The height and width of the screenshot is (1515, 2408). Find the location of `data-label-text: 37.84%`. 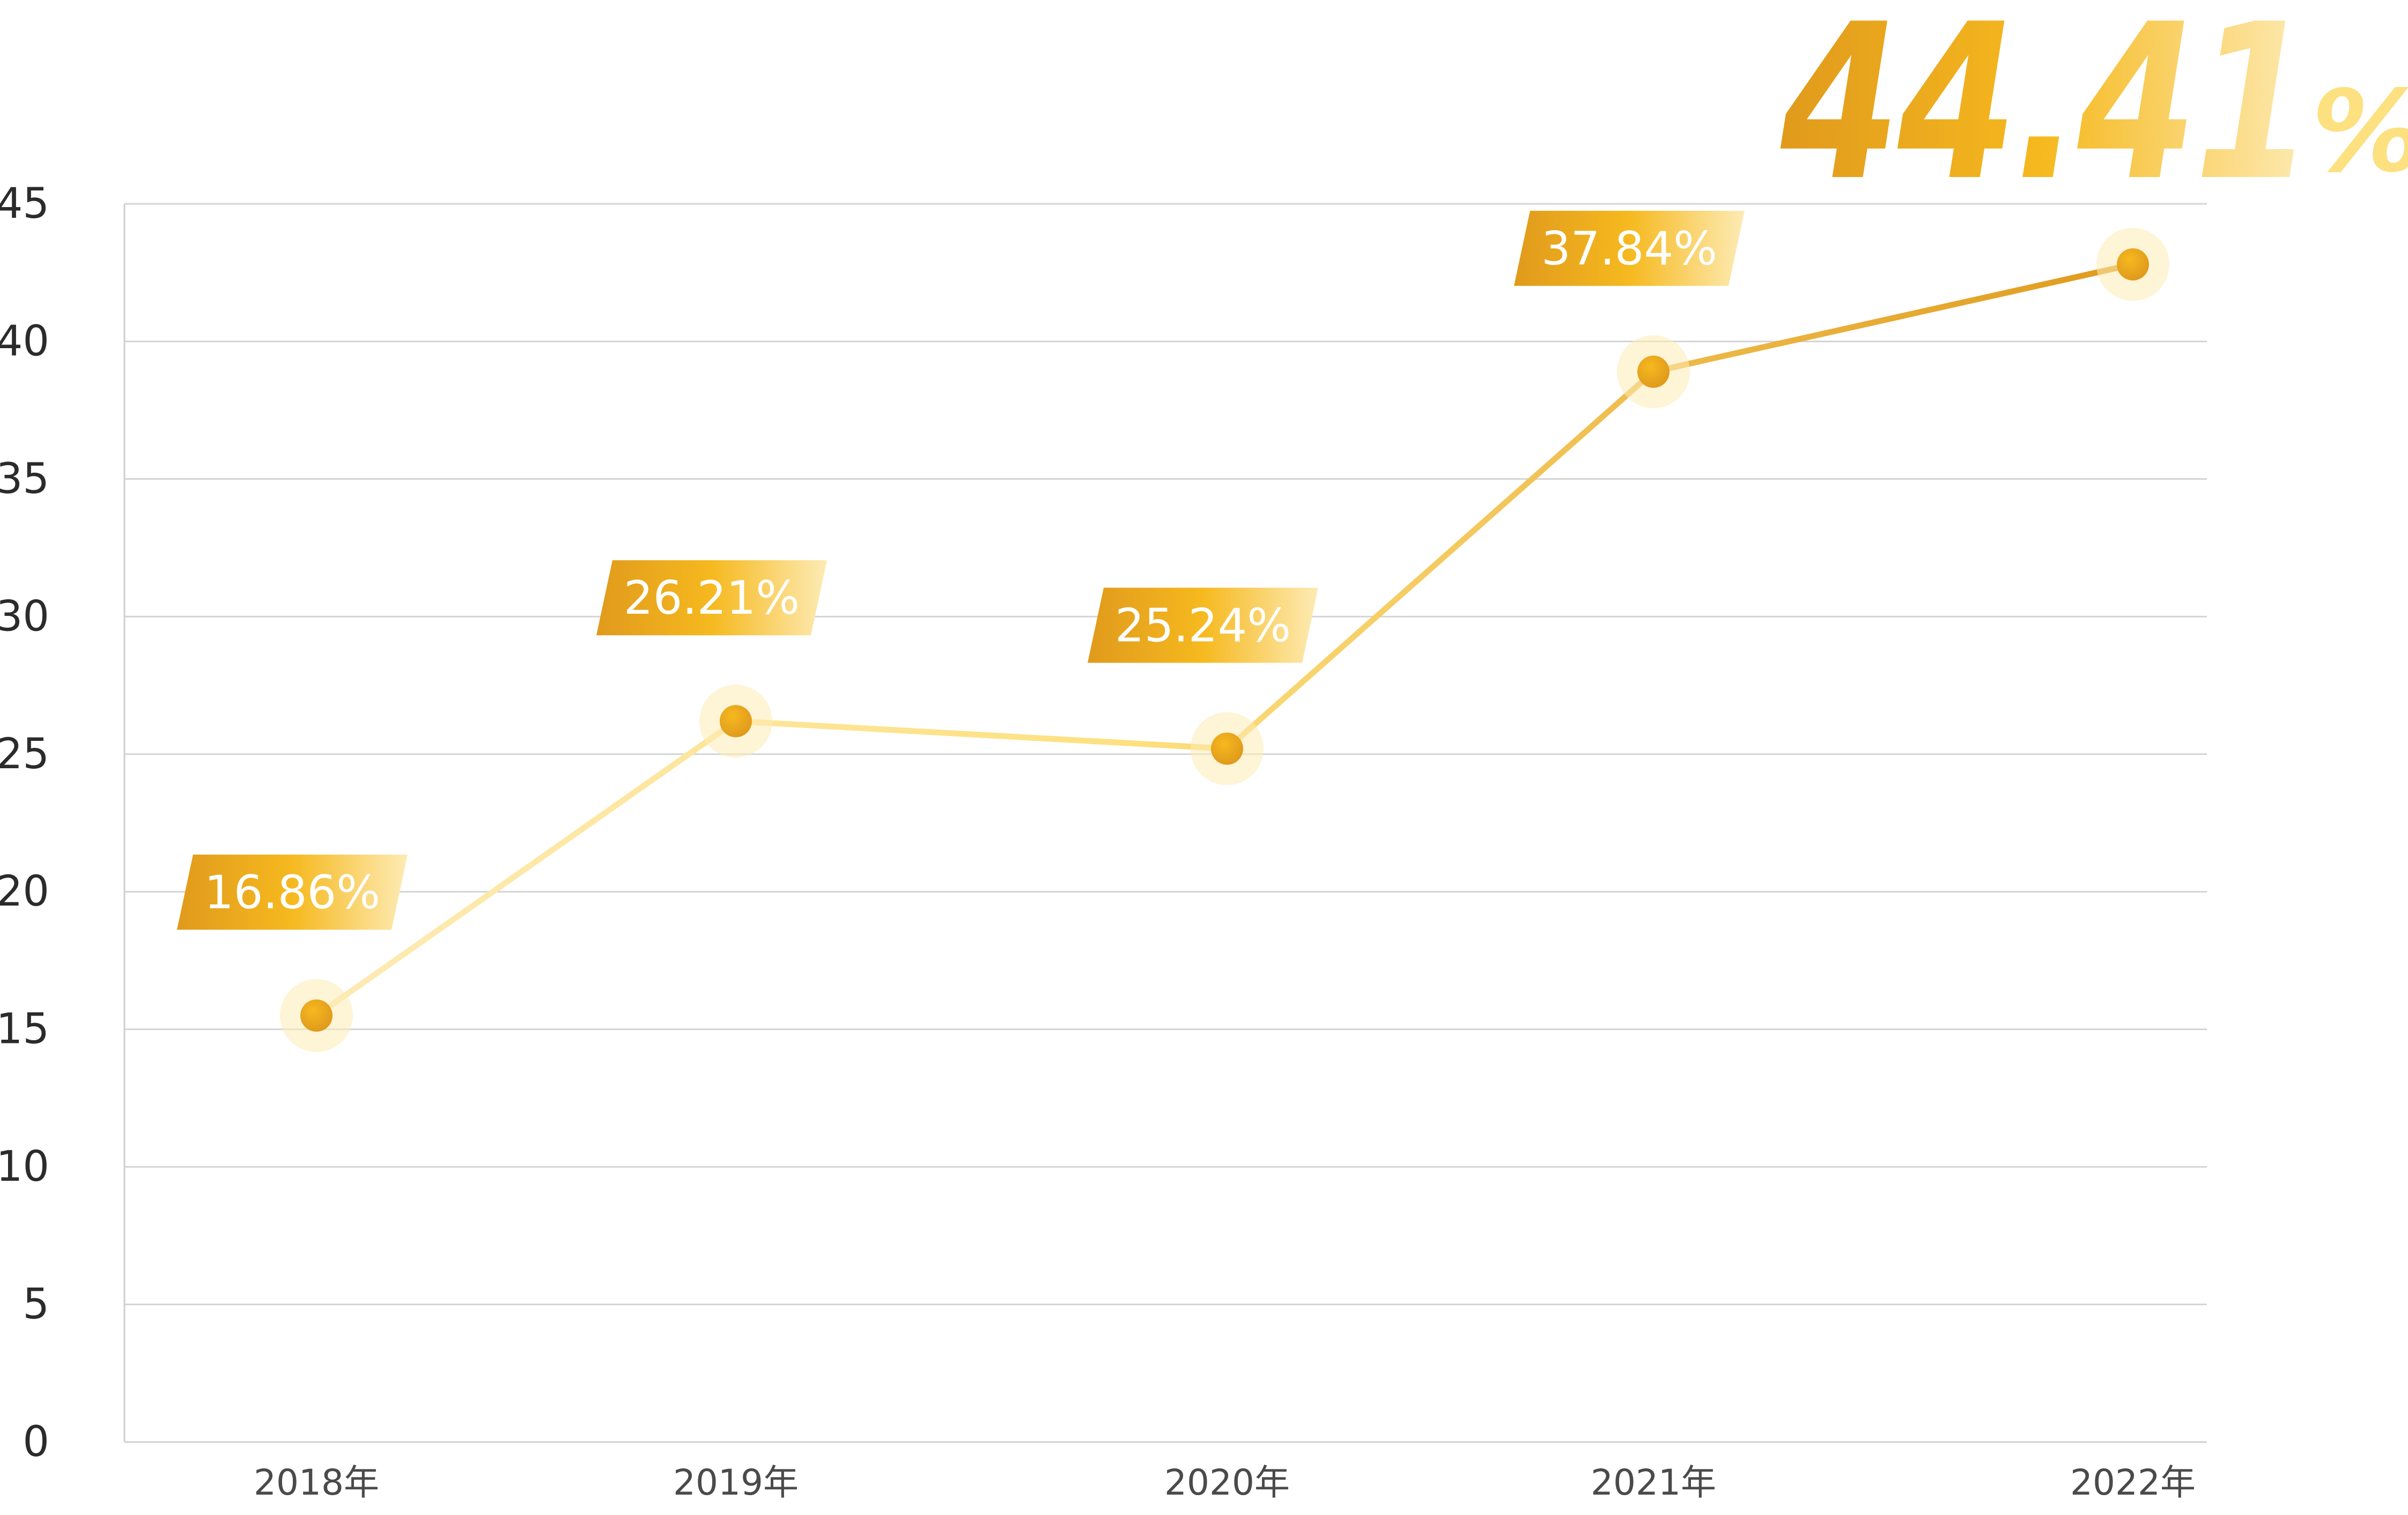

data-label-text: 37.84% is located at coordinates (1629, 249).